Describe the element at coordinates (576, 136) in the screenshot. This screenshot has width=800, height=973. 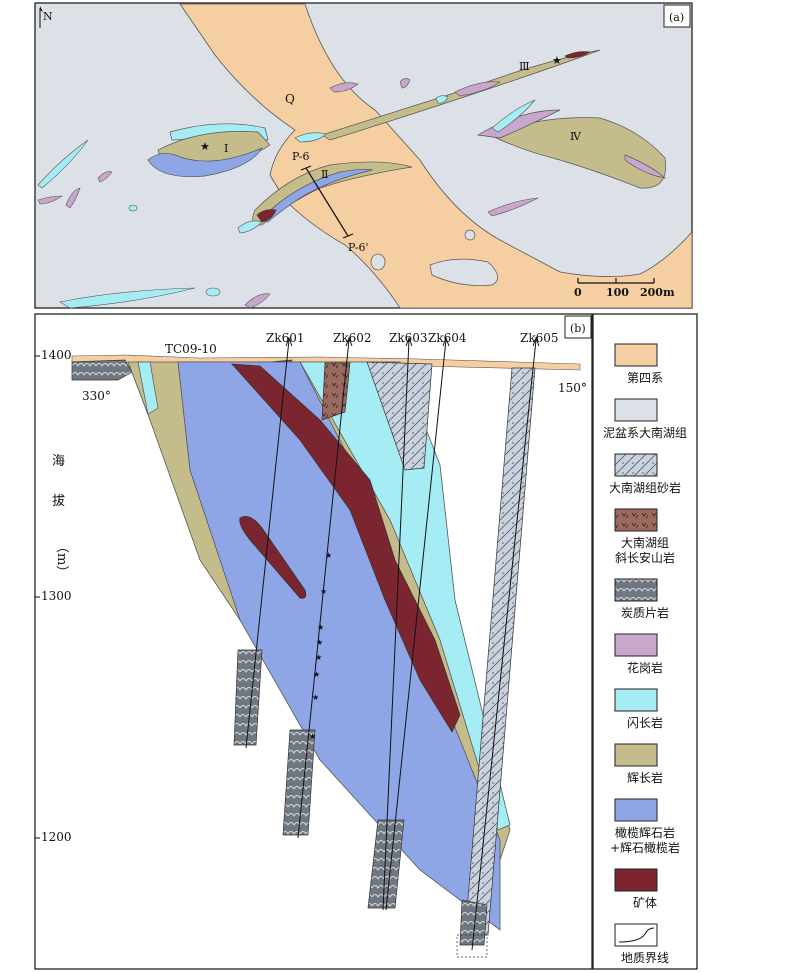
I see `label-body-iv: Ⅳ` at that location.